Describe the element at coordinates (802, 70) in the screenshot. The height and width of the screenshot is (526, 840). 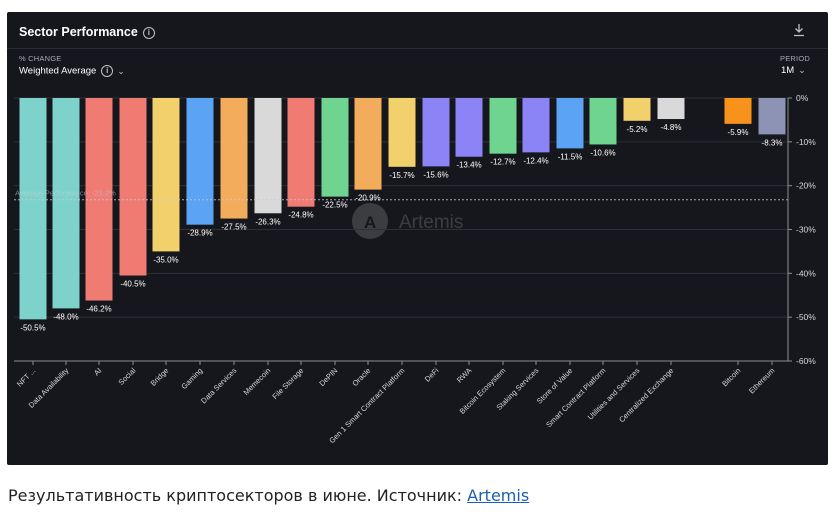
I see `period-chevron-down-icon: ⌄` at that location.